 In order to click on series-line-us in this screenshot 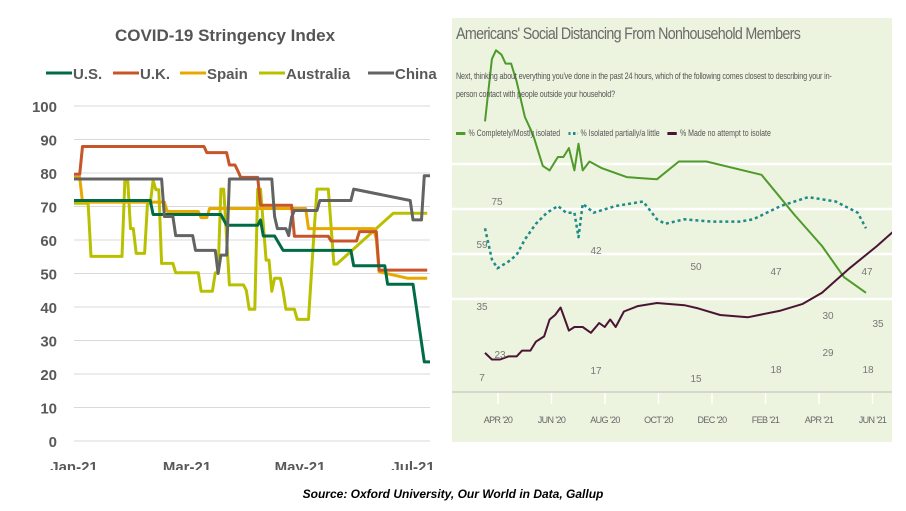, I will do `click(252, 281)`.